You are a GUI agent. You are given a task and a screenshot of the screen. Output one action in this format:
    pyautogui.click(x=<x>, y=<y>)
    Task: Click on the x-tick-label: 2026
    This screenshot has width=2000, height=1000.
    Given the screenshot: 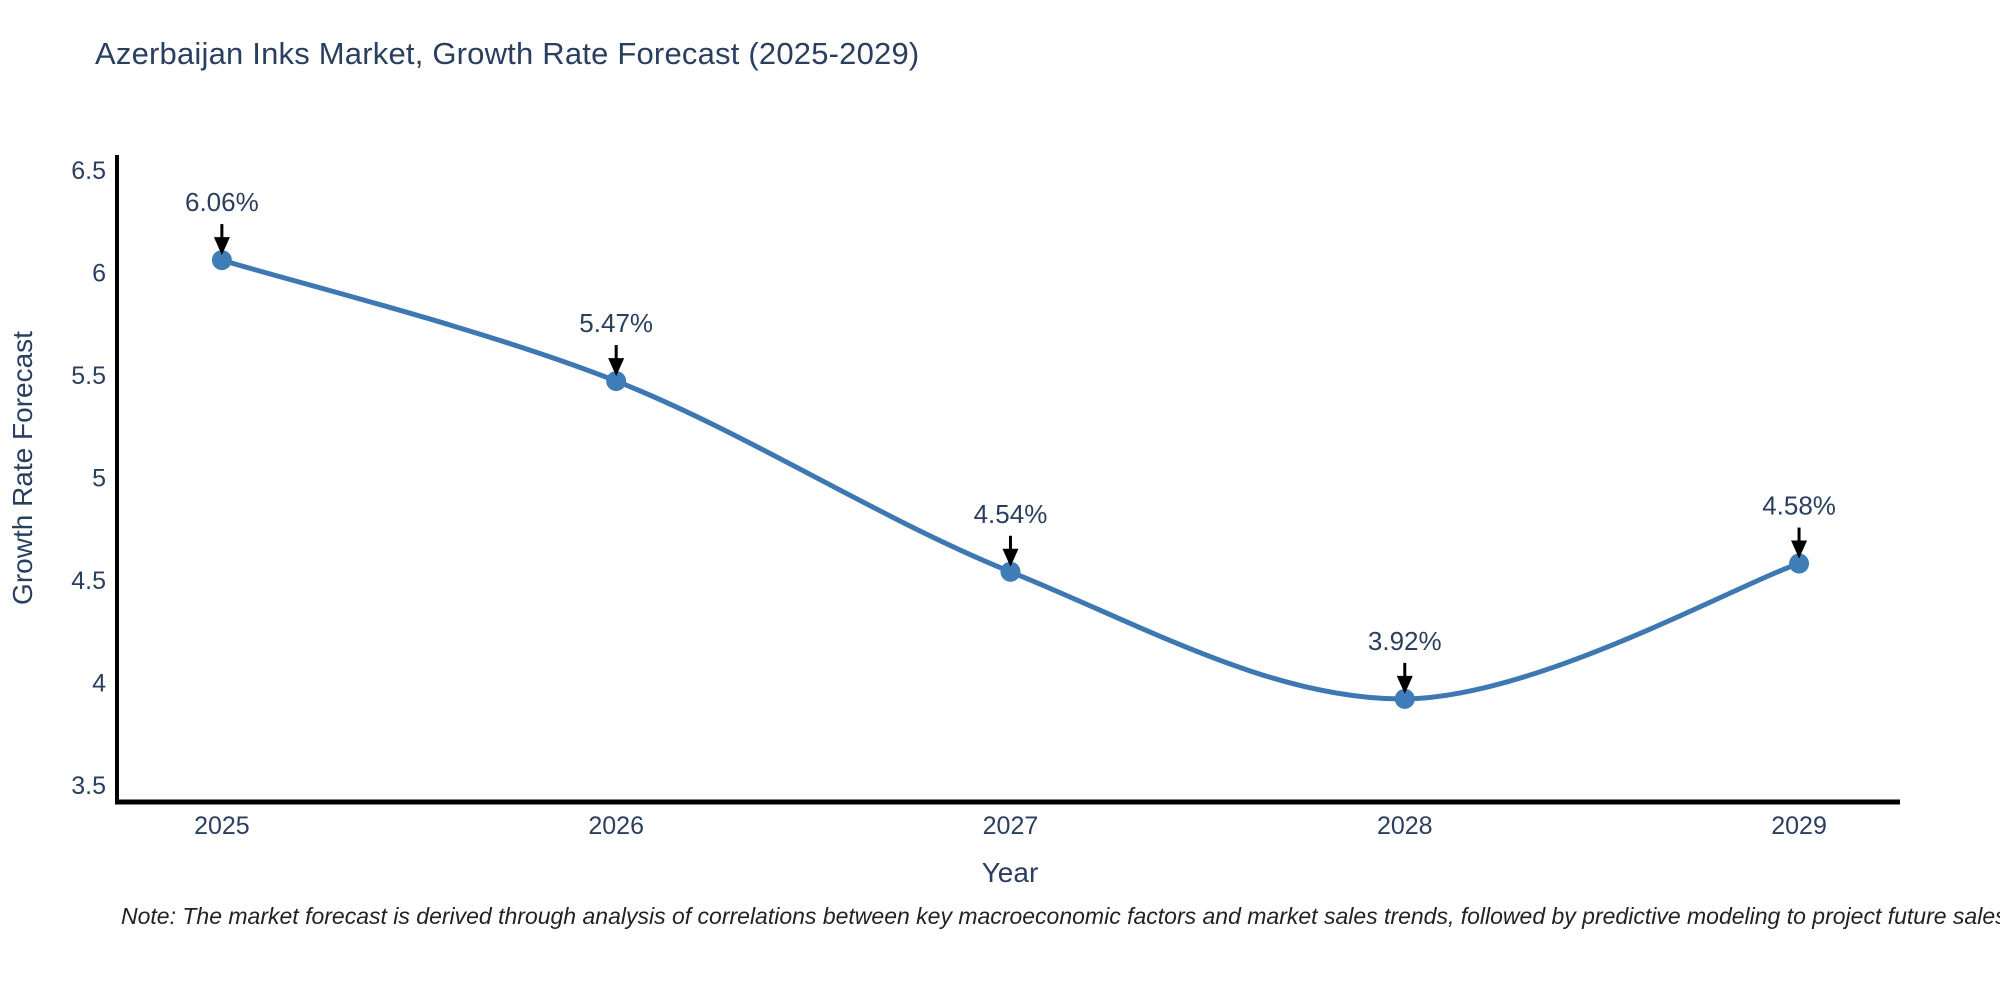 What is the action you would take?
    pyautogui.click(x=616, y=826)
    